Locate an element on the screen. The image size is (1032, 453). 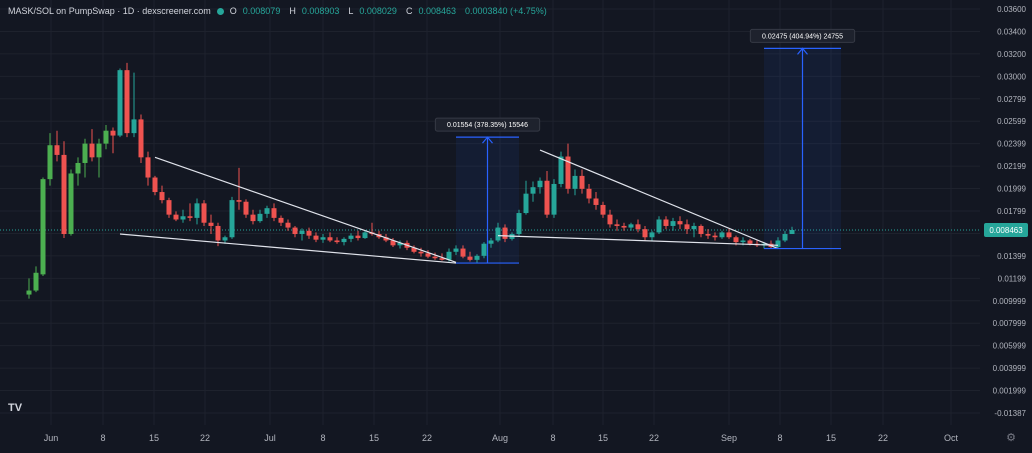
price-tick-label: 0.03600 is located at coordinates (1011, 9).